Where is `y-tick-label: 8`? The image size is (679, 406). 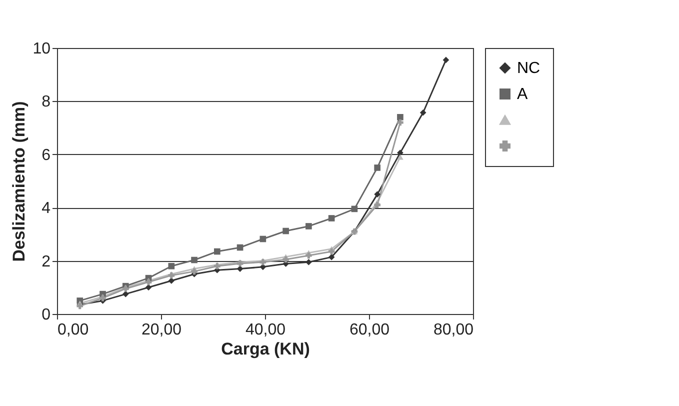 y-tick-label: 8 is located at coordinates (46, 102).